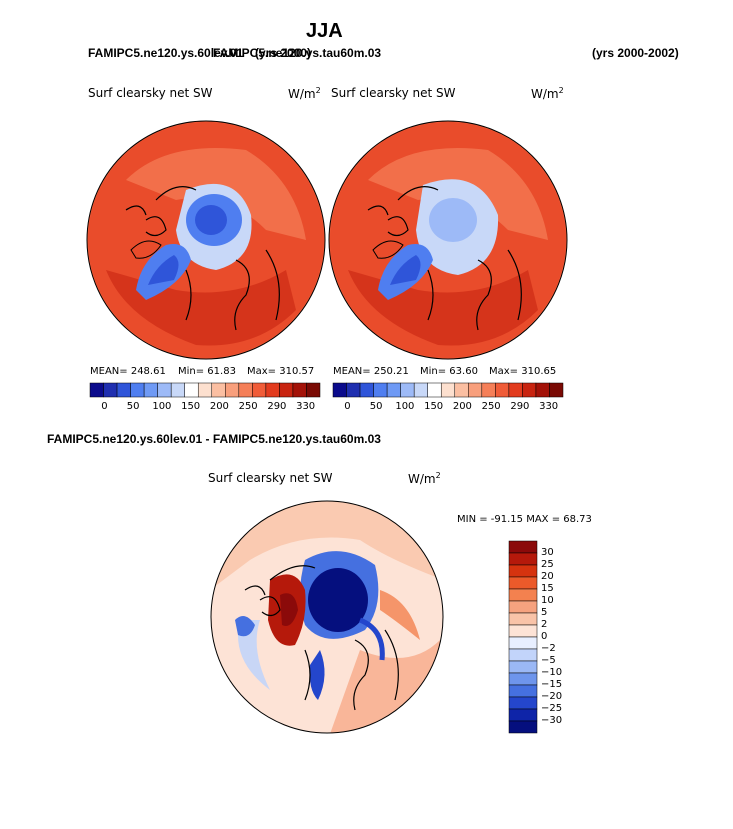  What do you see at coordinates (544, 612) in the screenshot?
I see `colorbar-tick-label: 5` at bounding box center [544, 612].